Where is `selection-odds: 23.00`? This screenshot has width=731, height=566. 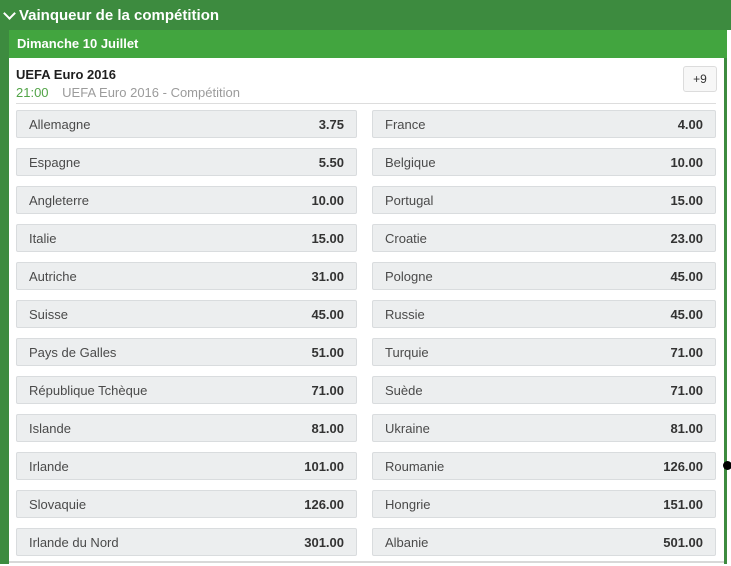 selection-odds: 23.00 is located at coordinates (686, 238).